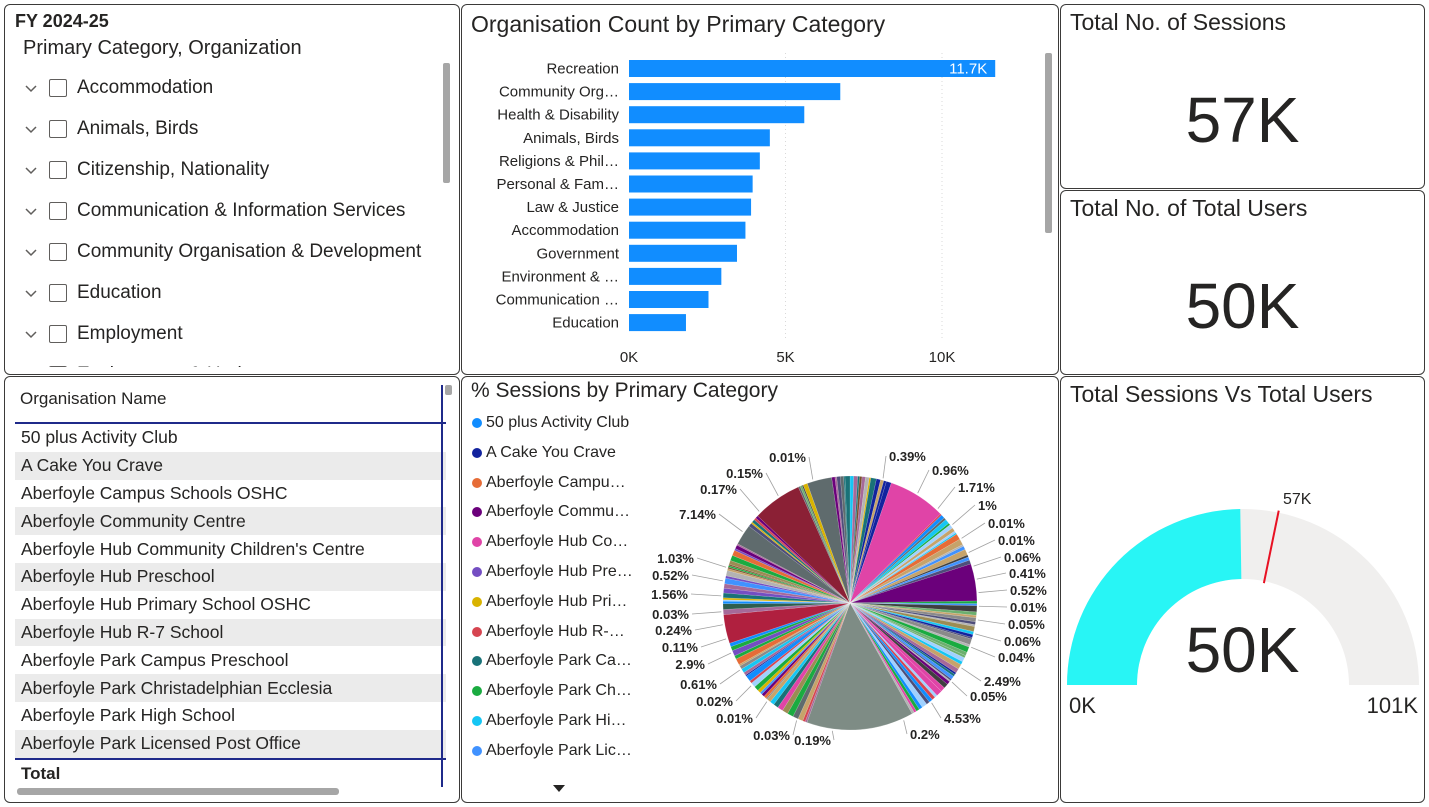 The width and height of the screenshot is (1429, 807). I want to click on slicer-item-label: Education, so click(119, 292).